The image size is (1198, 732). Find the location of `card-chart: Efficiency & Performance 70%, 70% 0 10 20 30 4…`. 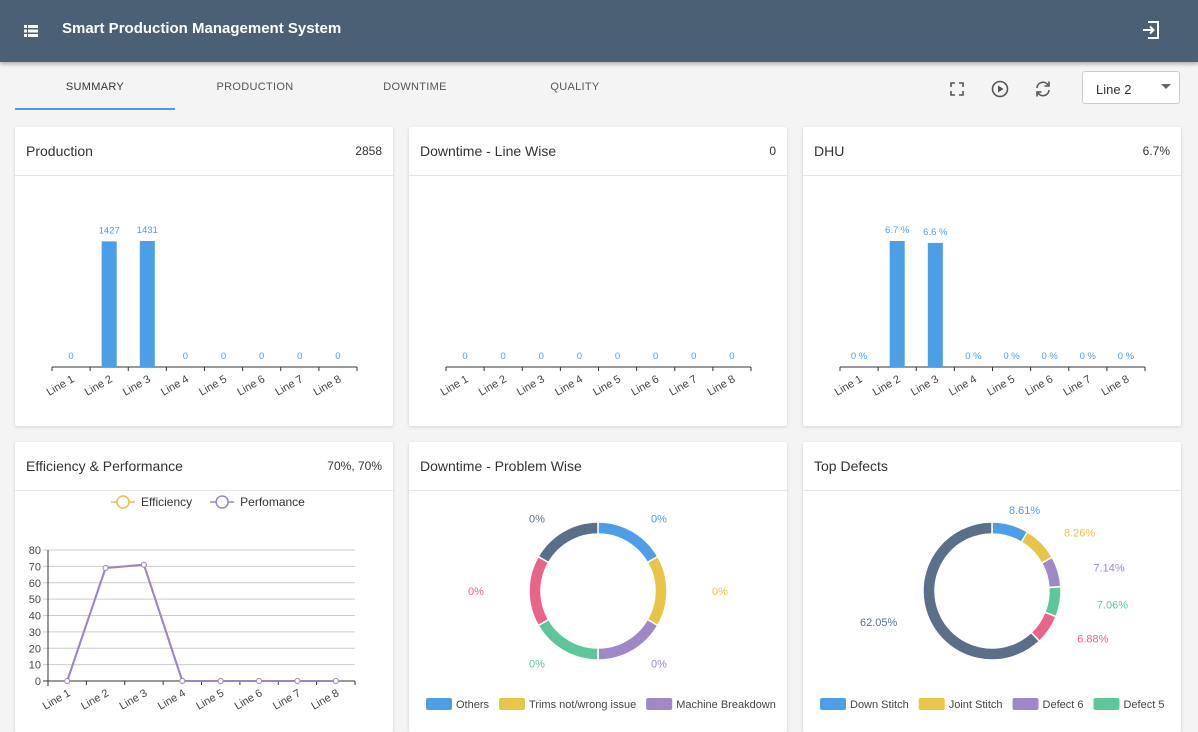

card-chart: Efficiency & Performance 70%, 70% 0 10 20 30 4… is located at coordinates (204, 585).